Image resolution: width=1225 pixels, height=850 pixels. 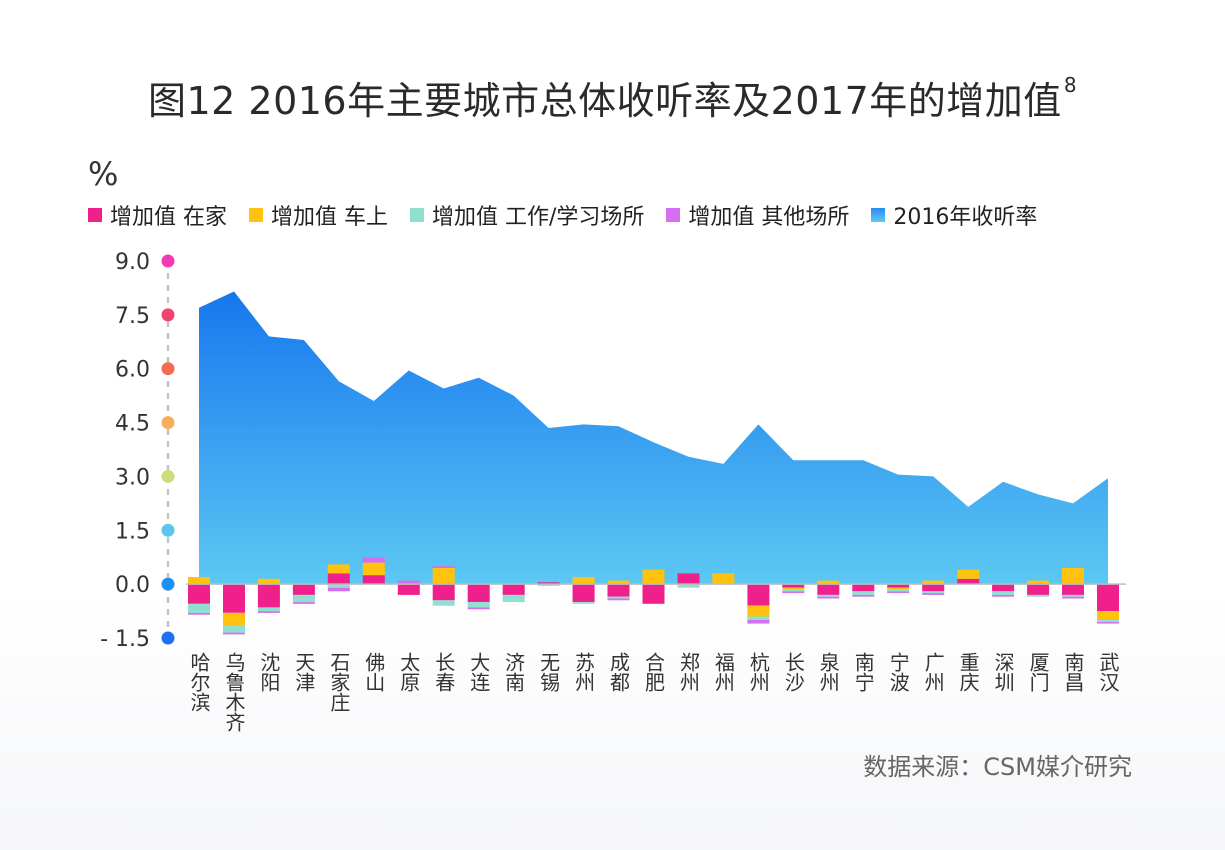 What do you see at coordinates (168, 217) in the screenshot?
I see `legend-label-home: 增加值 在家` at bounding box center [168, 217].